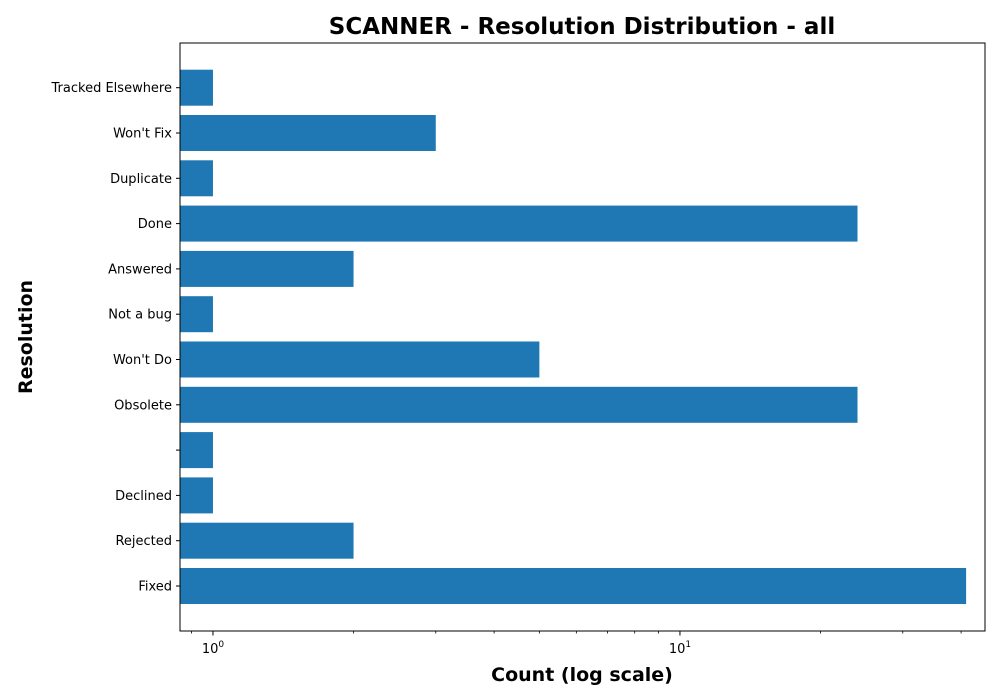 This screenshot has height=700, width=1000. I want to click on y-tick-label: Duplicate, so click(141, 179).